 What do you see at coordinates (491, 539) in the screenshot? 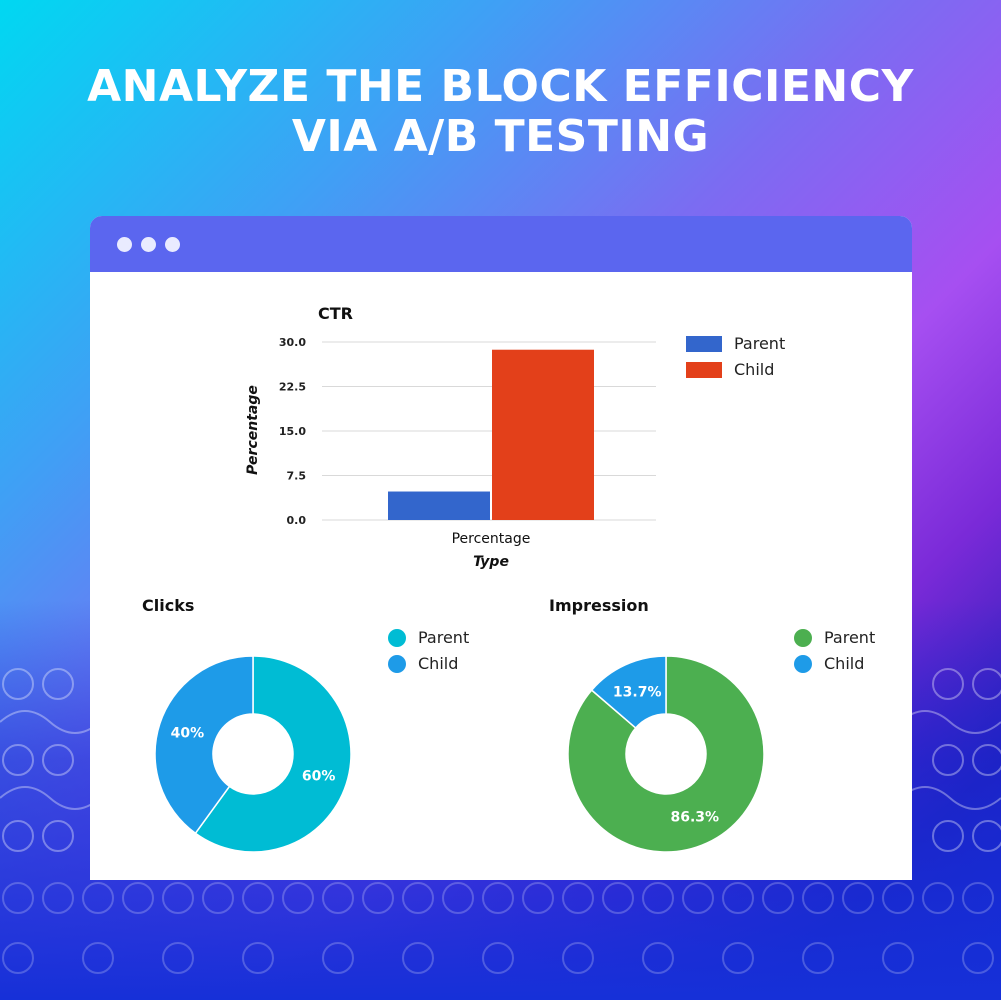
I see `x-category-label: Percentage` at bounding box center [491, 539].